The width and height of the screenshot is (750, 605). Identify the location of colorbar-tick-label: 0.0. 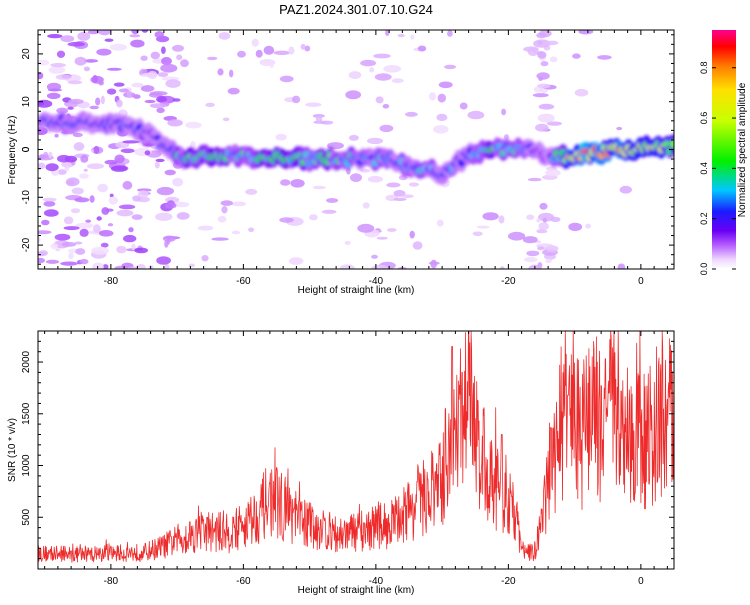
(704, 269).